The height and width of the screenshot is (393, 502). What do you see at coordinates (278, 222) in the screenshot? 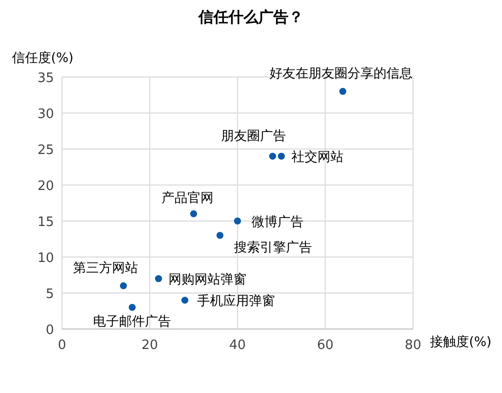
I see `annotation: 微博广告` at bounding box center [278, 222].